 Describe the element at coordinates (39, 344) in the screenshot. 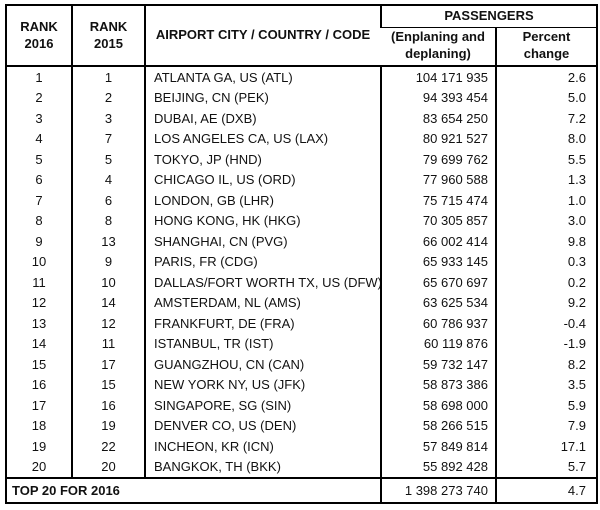

I see `rank-2016-cell: 14` at that location.